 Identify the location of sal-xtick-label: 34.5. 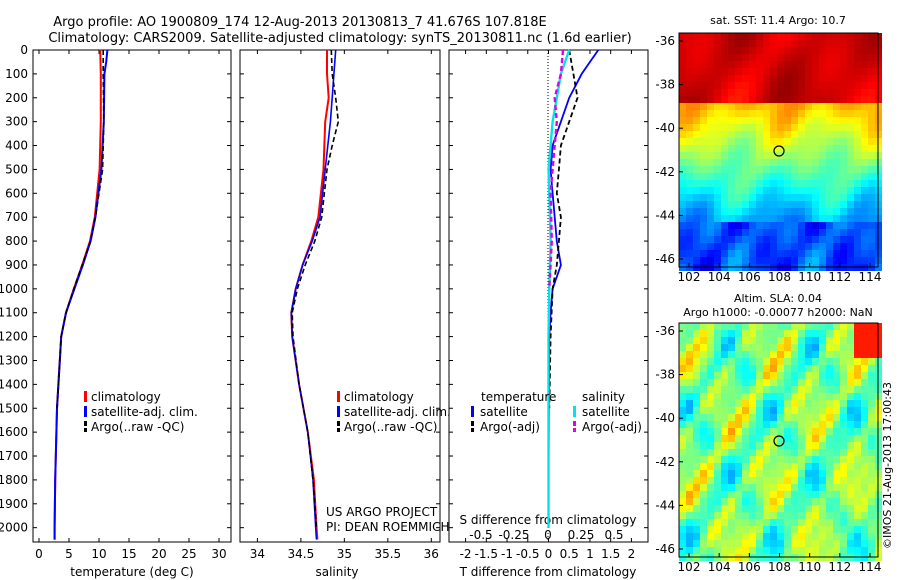
(301, 554).